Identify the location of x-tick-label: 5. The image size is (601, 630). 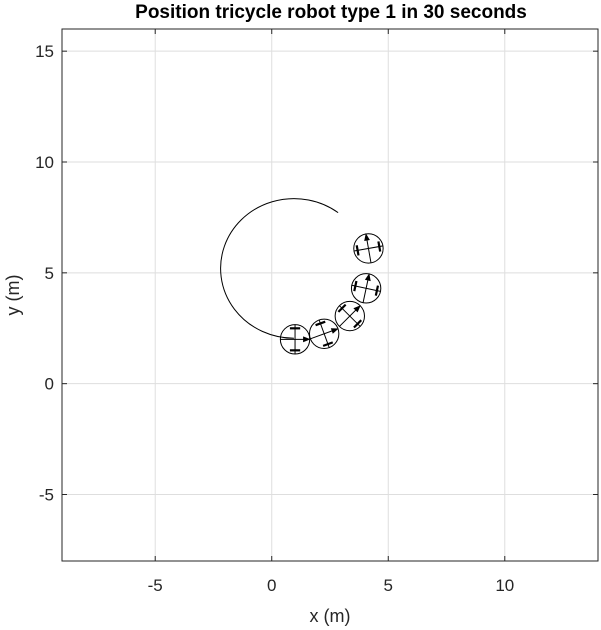
(388, 585).